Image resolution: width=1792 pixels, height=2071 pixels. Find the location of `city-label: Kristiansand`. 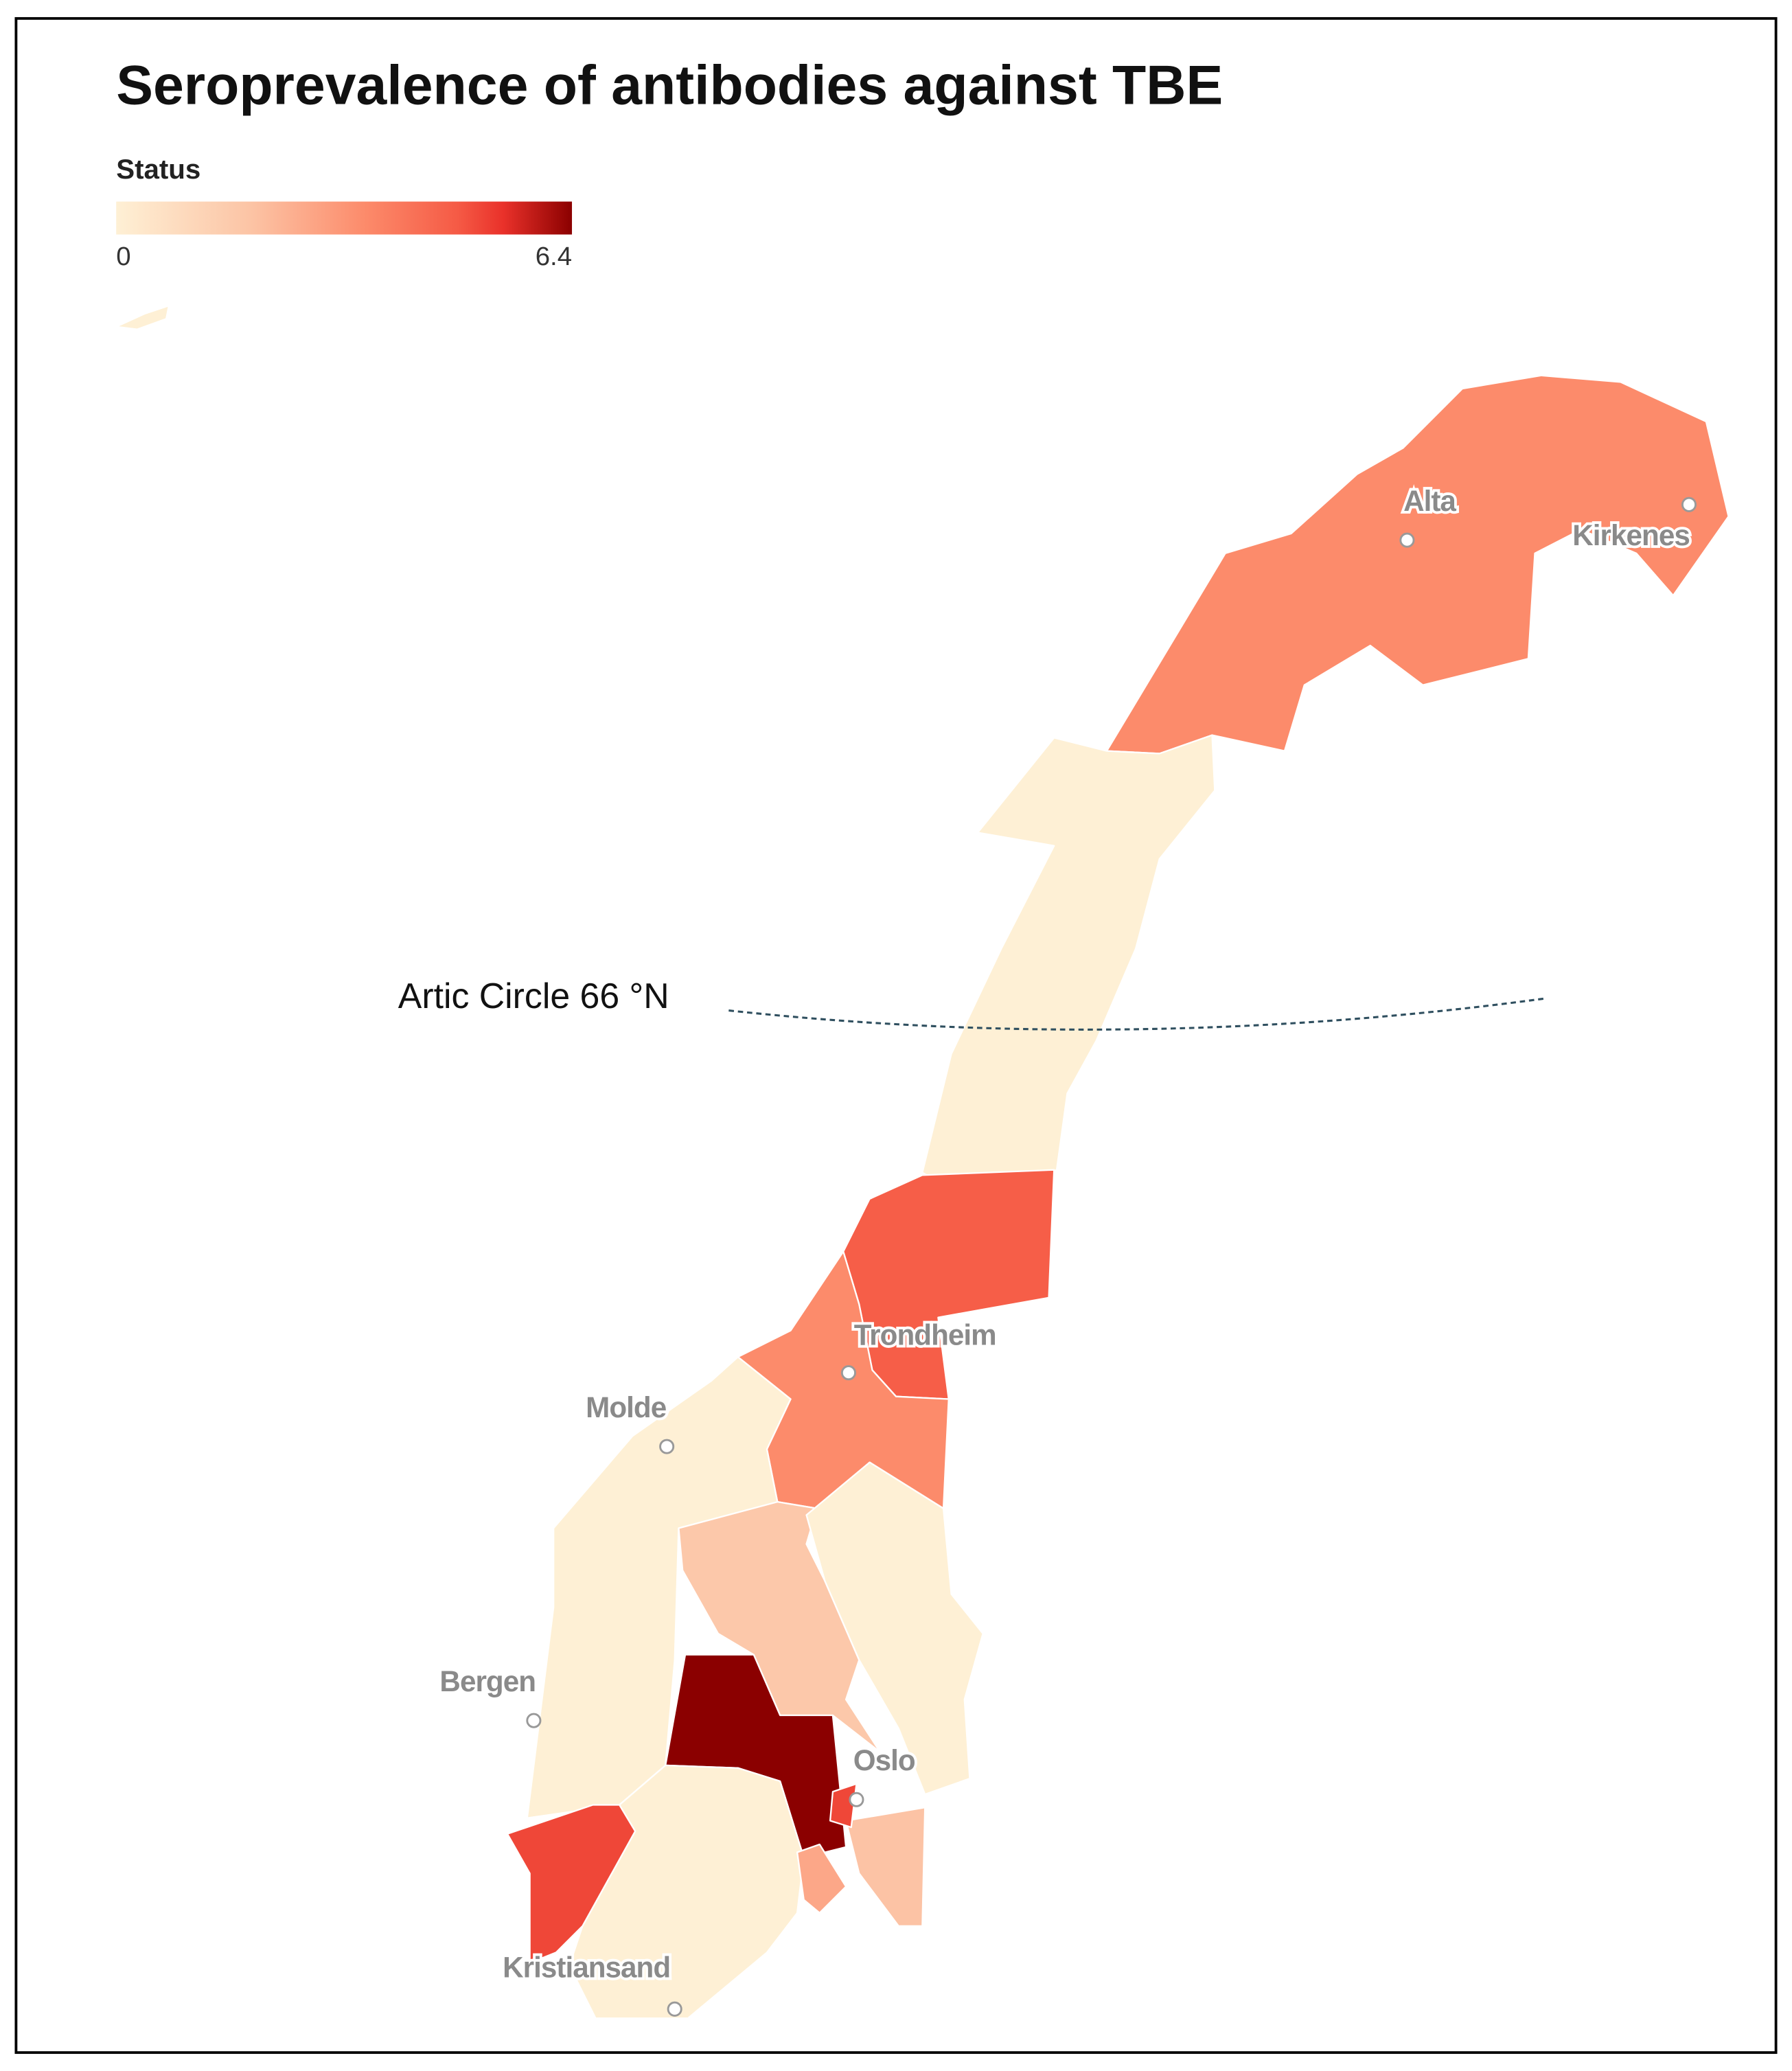

city-label: Kristiansand is located at coordinates (586, 1967).